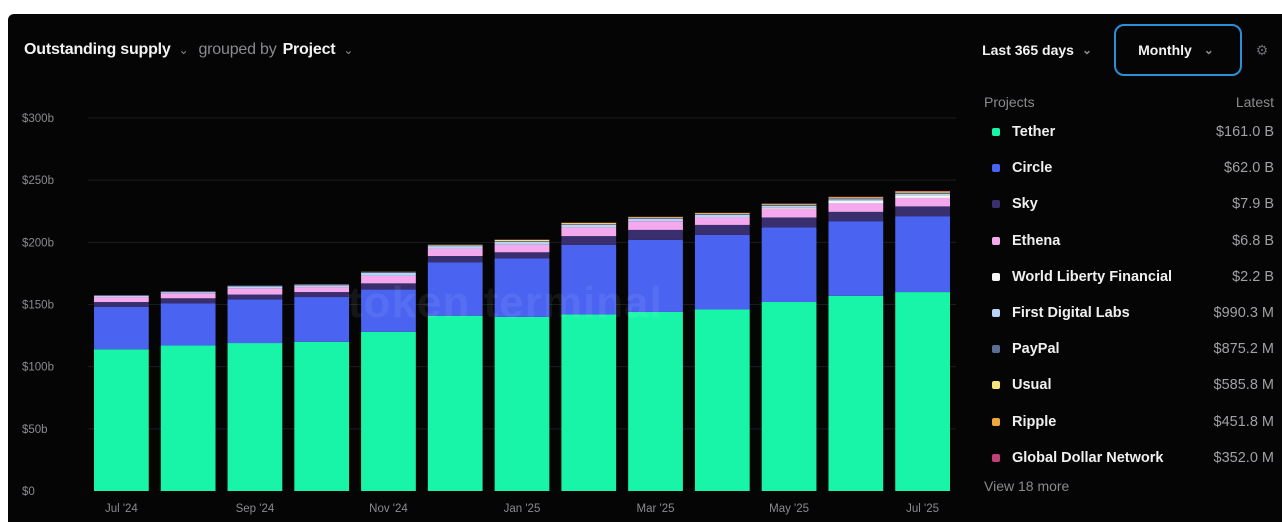 Image resolution: width=1282 pixels, height=522 pixels. What do you see at coordinates (1129, 385) in the screenshot?
I see `legend-item: Usual $585.8 M` at bounding box center [1129, 385].